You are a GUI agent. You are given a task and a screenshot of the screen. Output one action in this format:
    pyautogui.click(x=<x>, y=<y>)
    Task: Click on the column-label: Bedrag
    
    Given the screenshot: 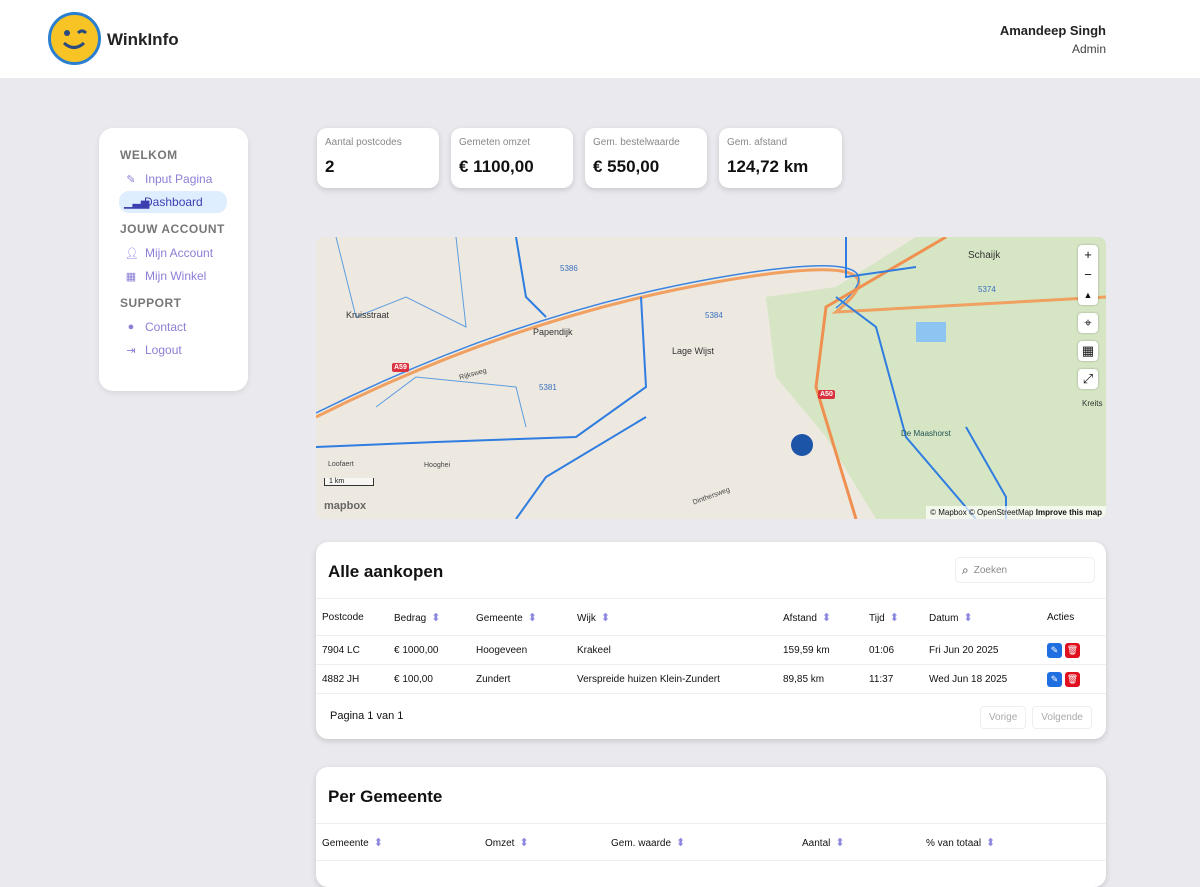 What is the action you would take?
    pyautogui.click(x=410, y=618)
    